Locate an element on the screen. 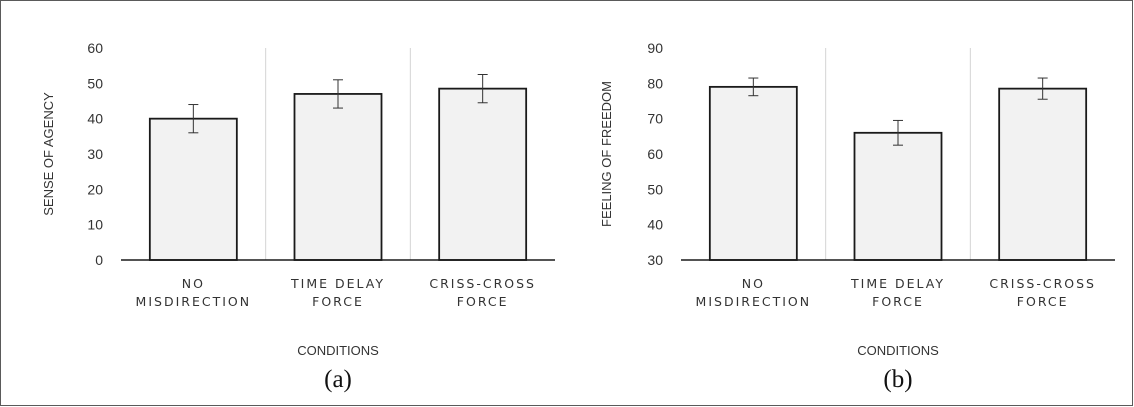 This screenshot has height=407, width=1134. panel-label: (a) is located at coordinates (338, 379).